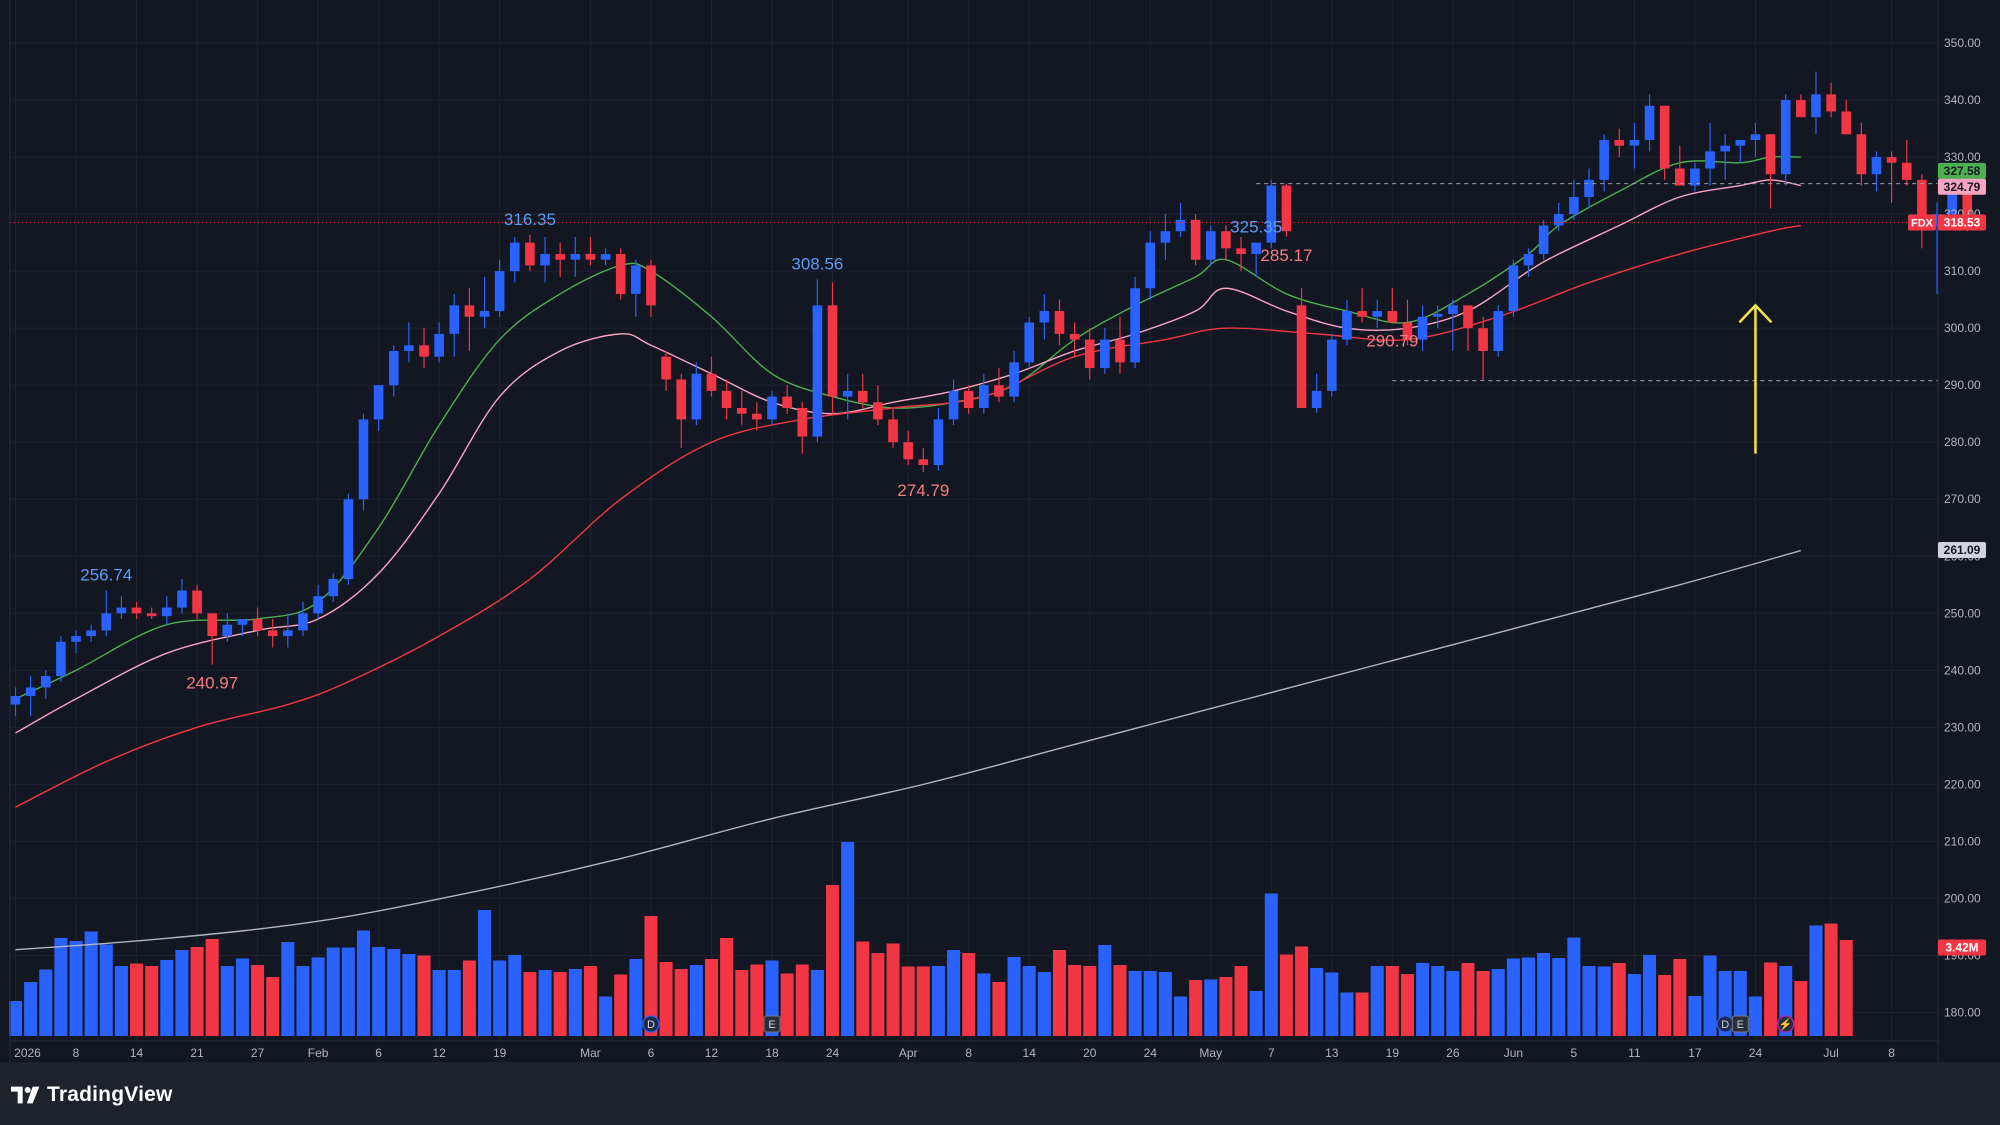  What do you see at coordinates (1962, 187) in the screenshot?
I see `price-scale-label-text: 324.79` at bounding box center [1962, 187].